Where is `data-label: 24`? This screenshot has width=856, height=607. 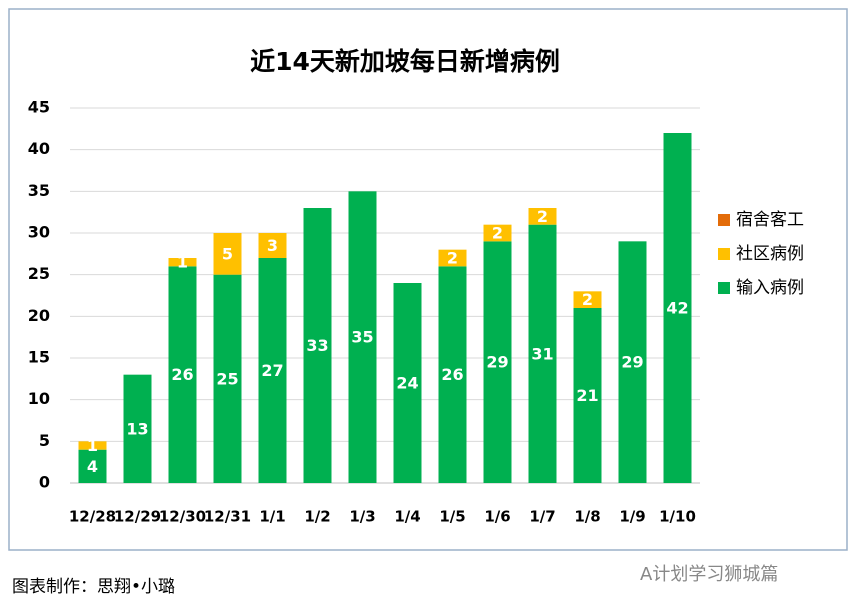 data-label: 24 is located at coordinates (407, 383).